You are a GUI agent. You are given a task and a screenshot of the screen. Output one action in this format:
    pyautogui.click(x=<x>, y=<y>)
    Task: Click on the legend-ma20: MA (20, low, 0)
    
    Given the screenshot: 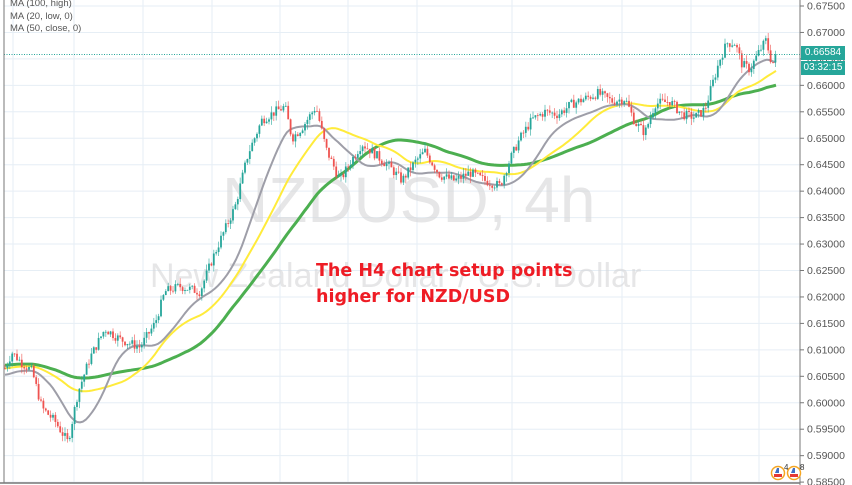 What is the action you would take?
    pyautogui.click(x=41, y=16)
    